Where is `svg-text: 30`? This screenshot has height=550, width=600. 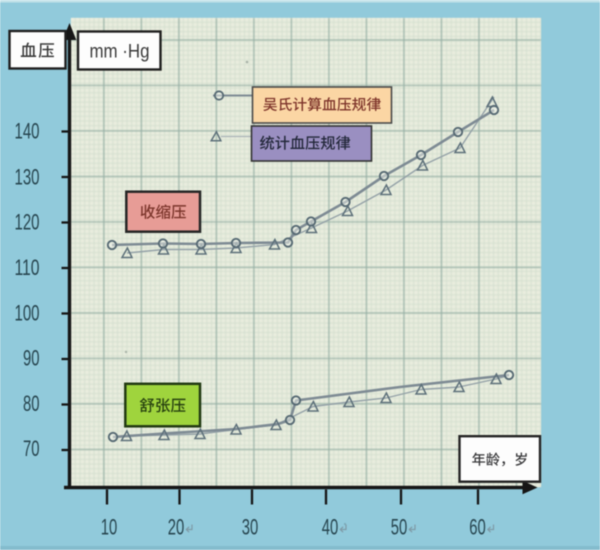
svg-text: 30 is located at coordinates (250, 527).